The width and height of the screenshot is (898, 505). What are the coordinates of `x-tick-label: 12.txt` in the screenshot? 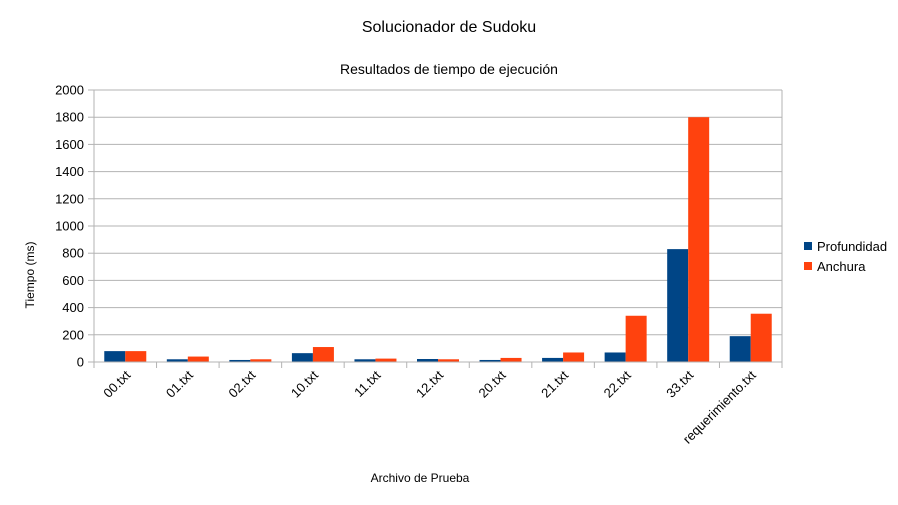 It's located at (429, 383).